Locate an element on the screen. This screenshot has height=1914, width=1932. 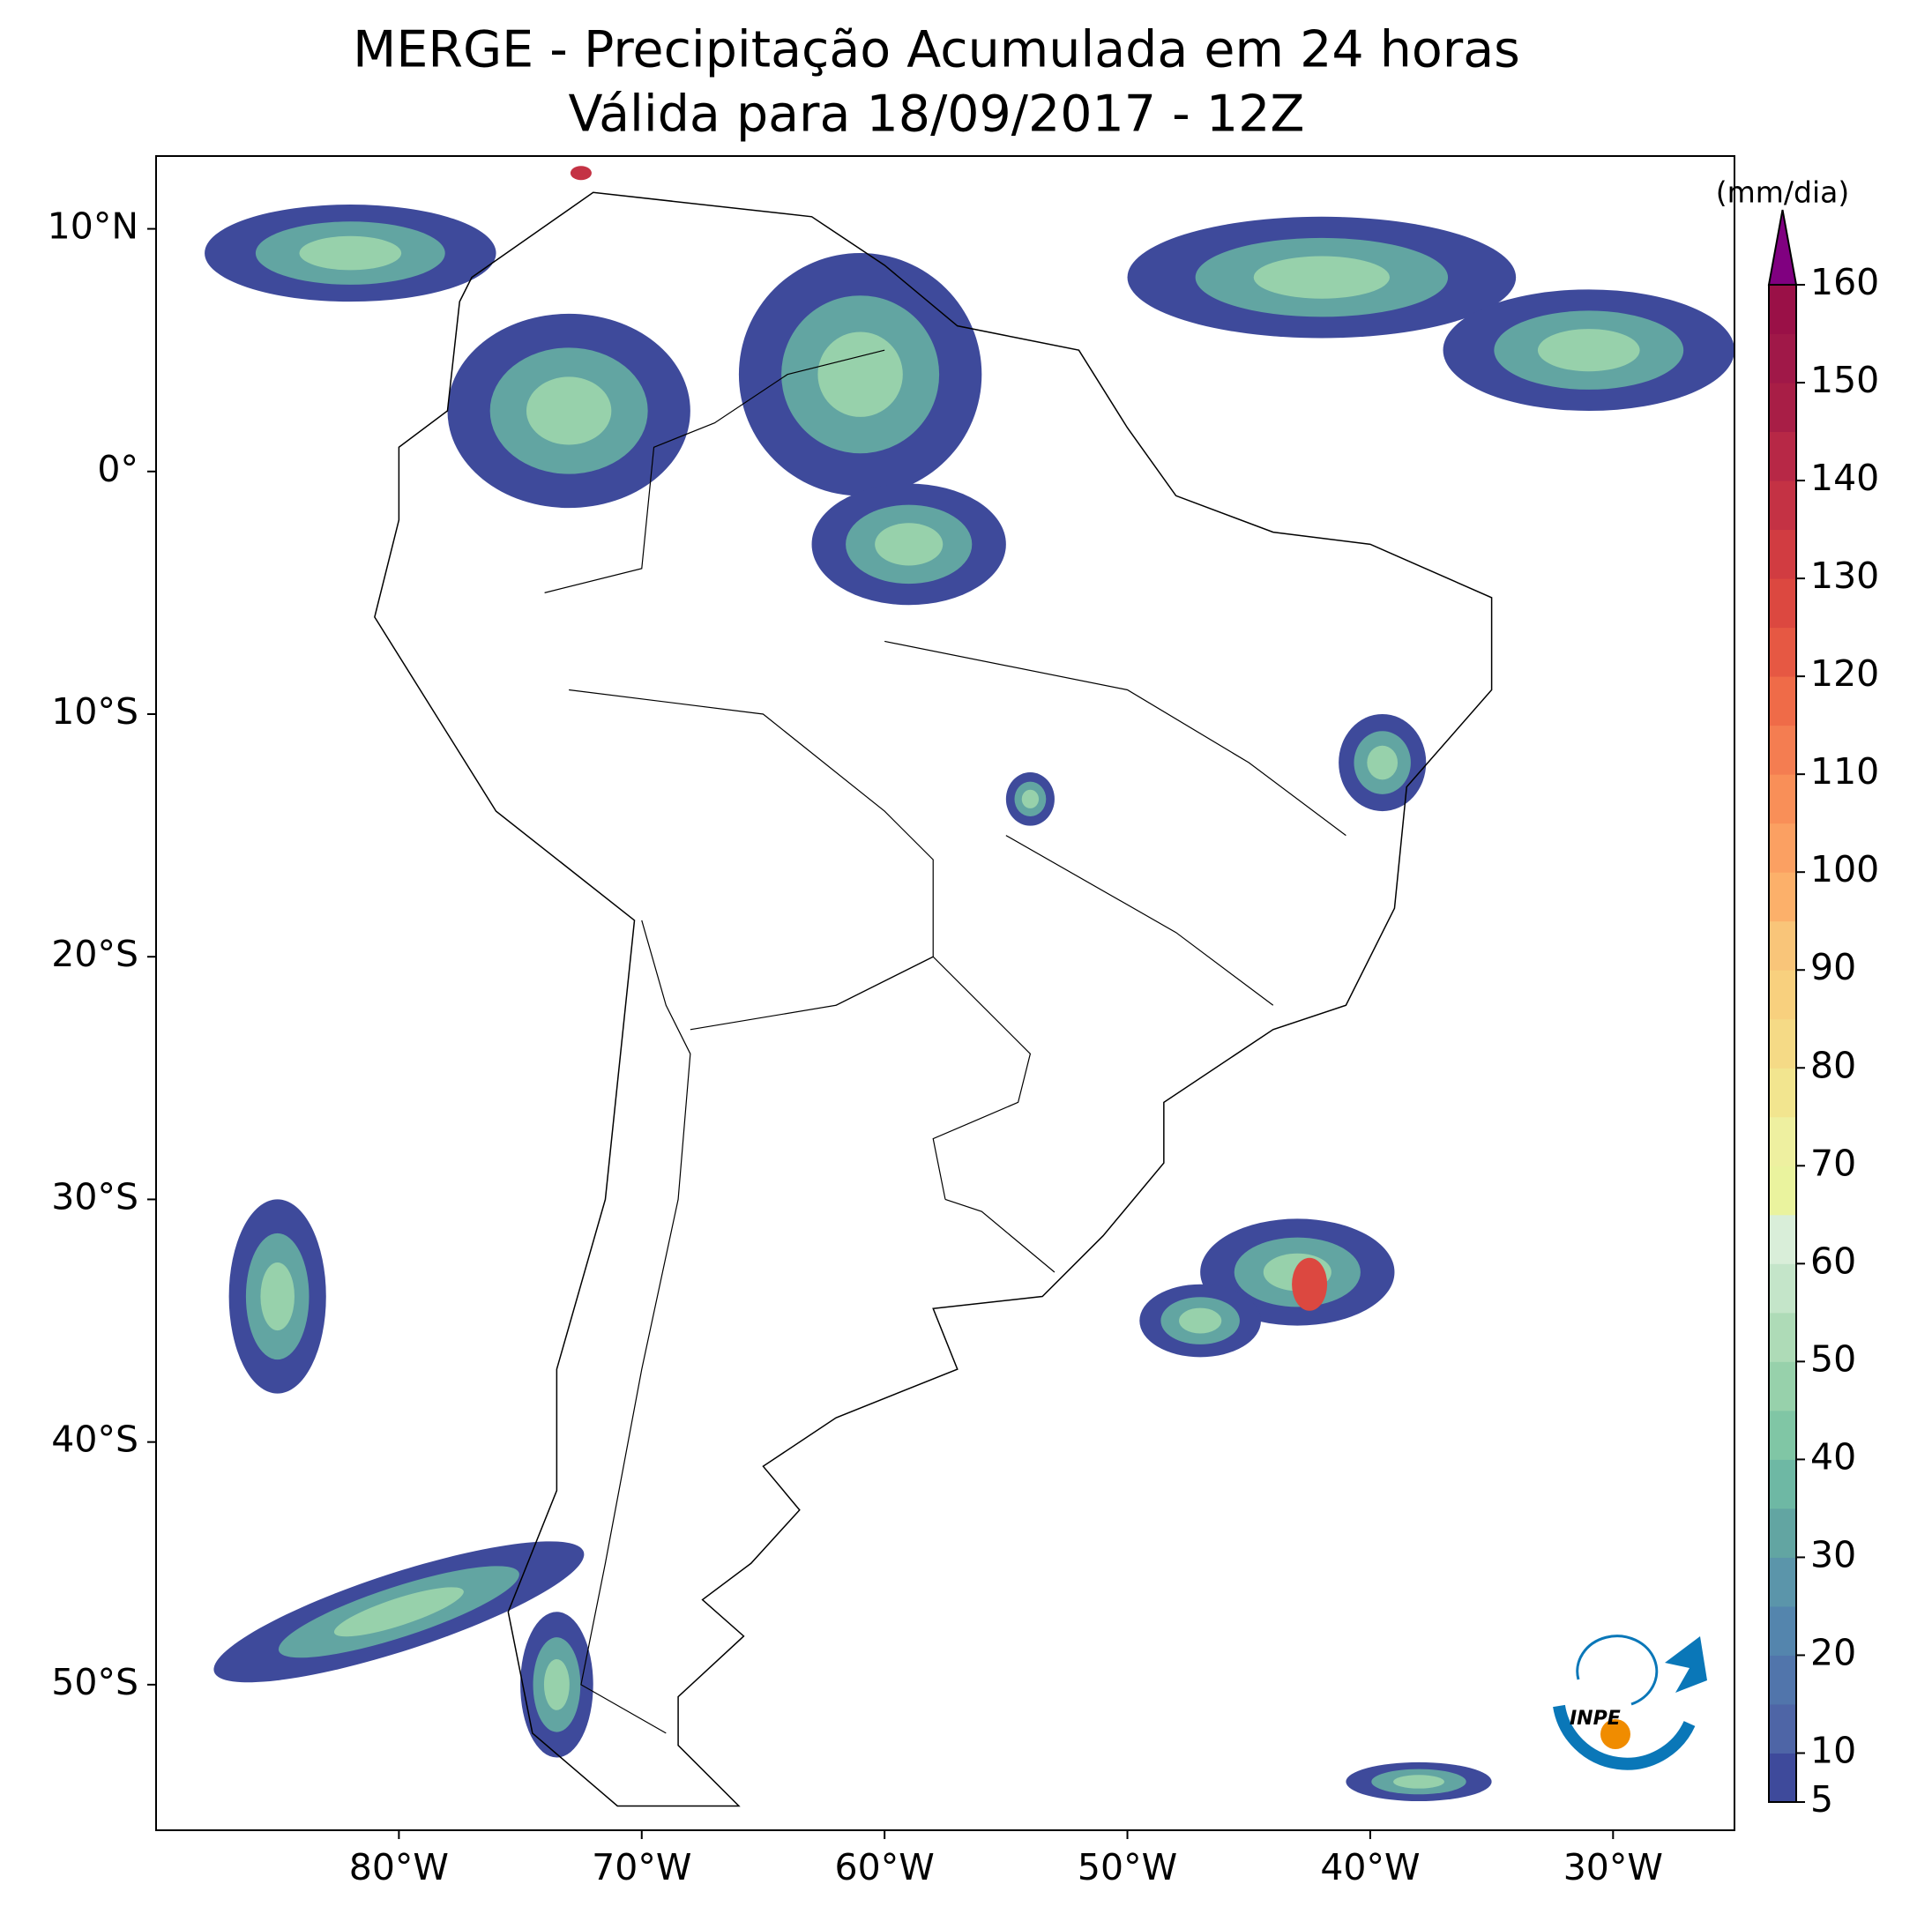
chart-subtitle: Válida para 18/09/2017 - 12Z is located at coordinates (937, 115).